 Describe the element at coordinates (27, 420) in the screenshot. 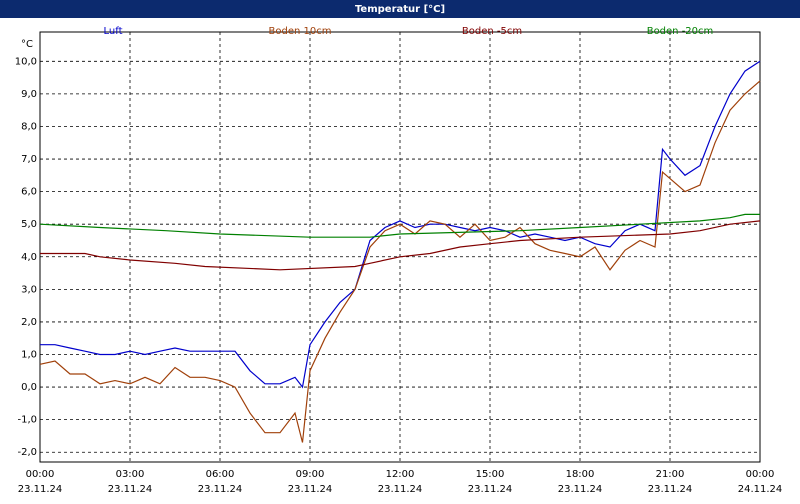

I see `y-tick-label: -1,0` at that location.